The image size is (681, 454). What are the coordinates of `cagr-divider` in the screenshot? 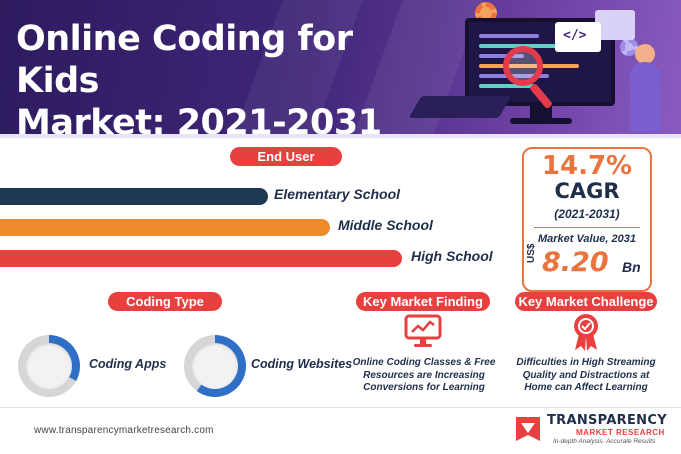 It's located at (587, 227).